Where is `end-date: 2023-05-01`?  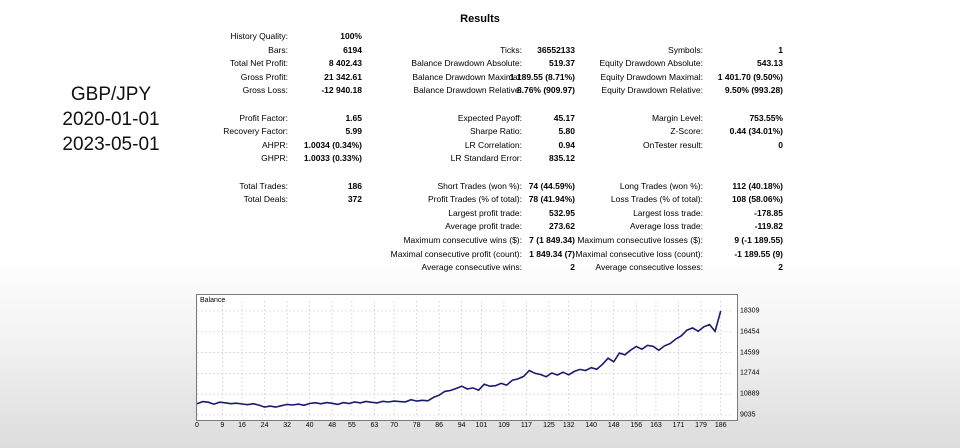 end-date: 2023-05-01 is located at coordinates (111, 144).